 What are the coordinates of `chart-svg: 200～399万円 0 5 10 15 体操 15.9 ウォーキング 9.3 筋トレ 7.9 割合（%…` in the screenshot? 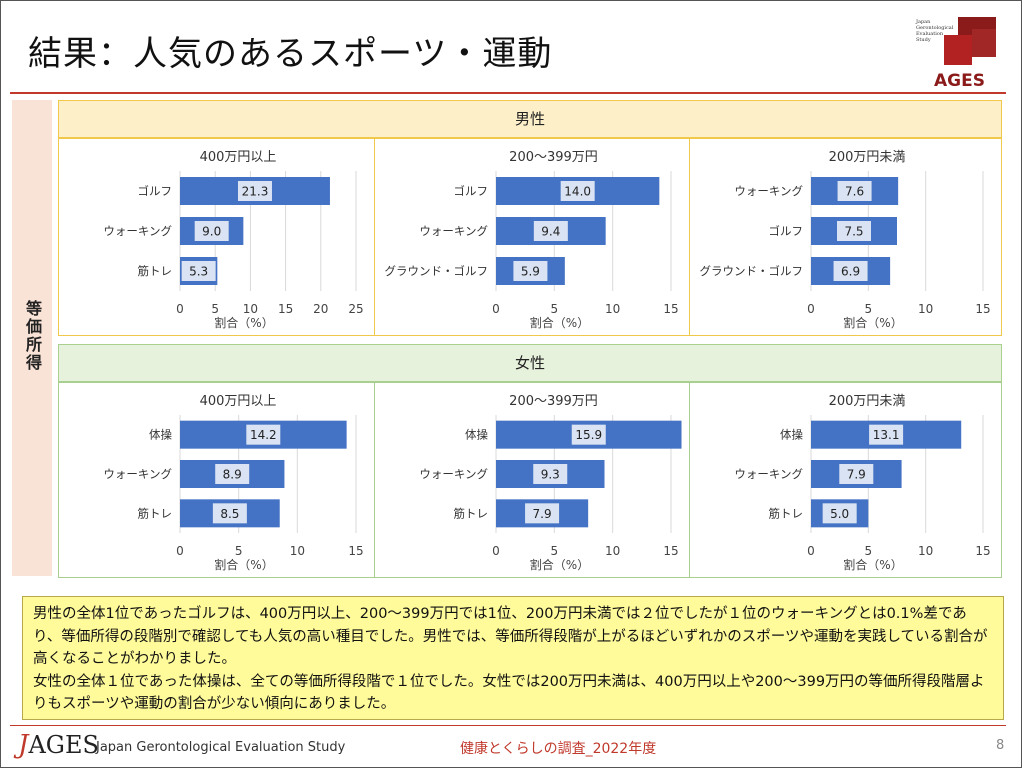 It's located at (550, 483).